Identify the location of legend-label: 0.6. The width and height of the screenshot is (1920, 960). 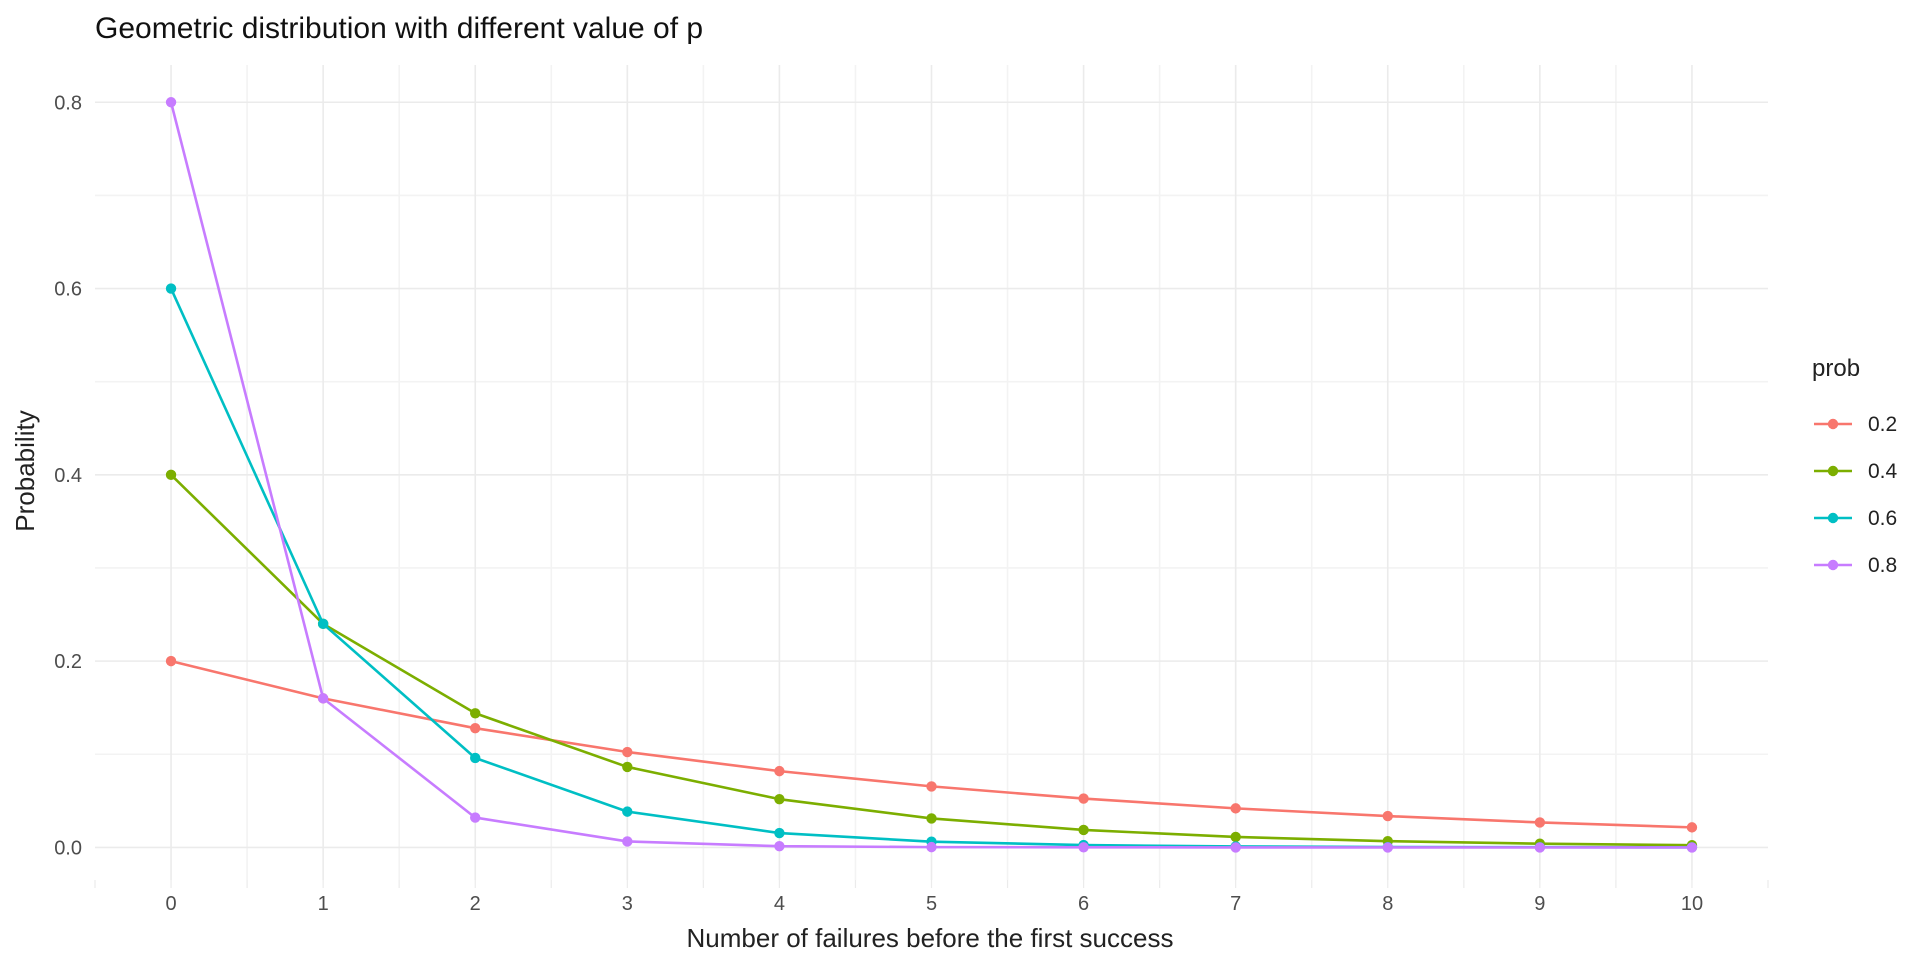
(1882, 518).